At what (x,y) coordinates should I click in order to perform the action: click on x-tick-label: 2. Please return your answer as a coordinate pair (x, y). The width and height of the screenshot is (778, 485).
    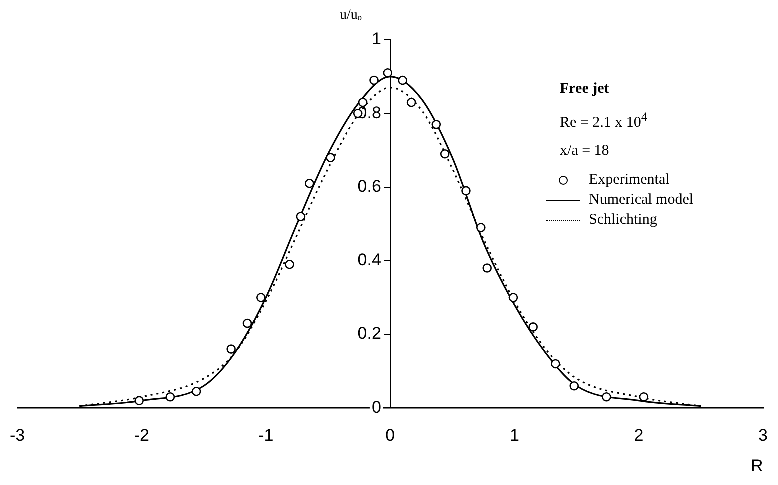
    Looking at the image, I should click on (639, 436).